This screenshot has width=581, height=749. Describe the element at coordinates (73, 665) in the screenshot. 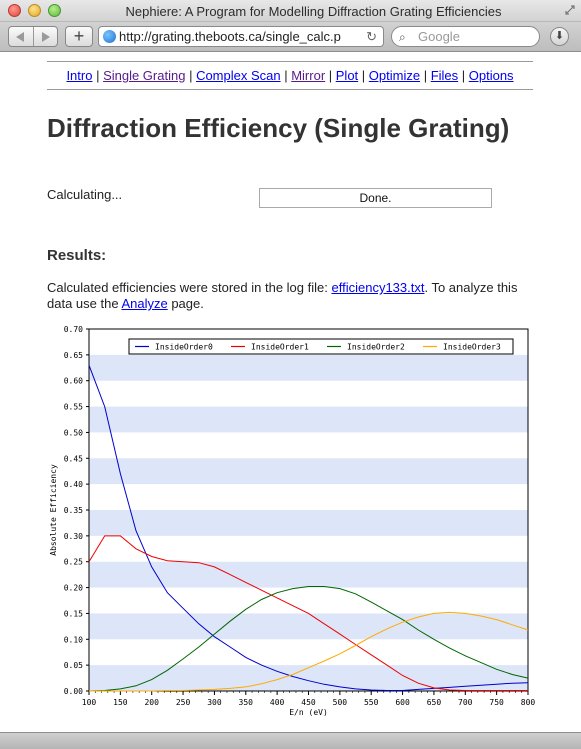

I see `y-tick-label: 0.05` at that location.